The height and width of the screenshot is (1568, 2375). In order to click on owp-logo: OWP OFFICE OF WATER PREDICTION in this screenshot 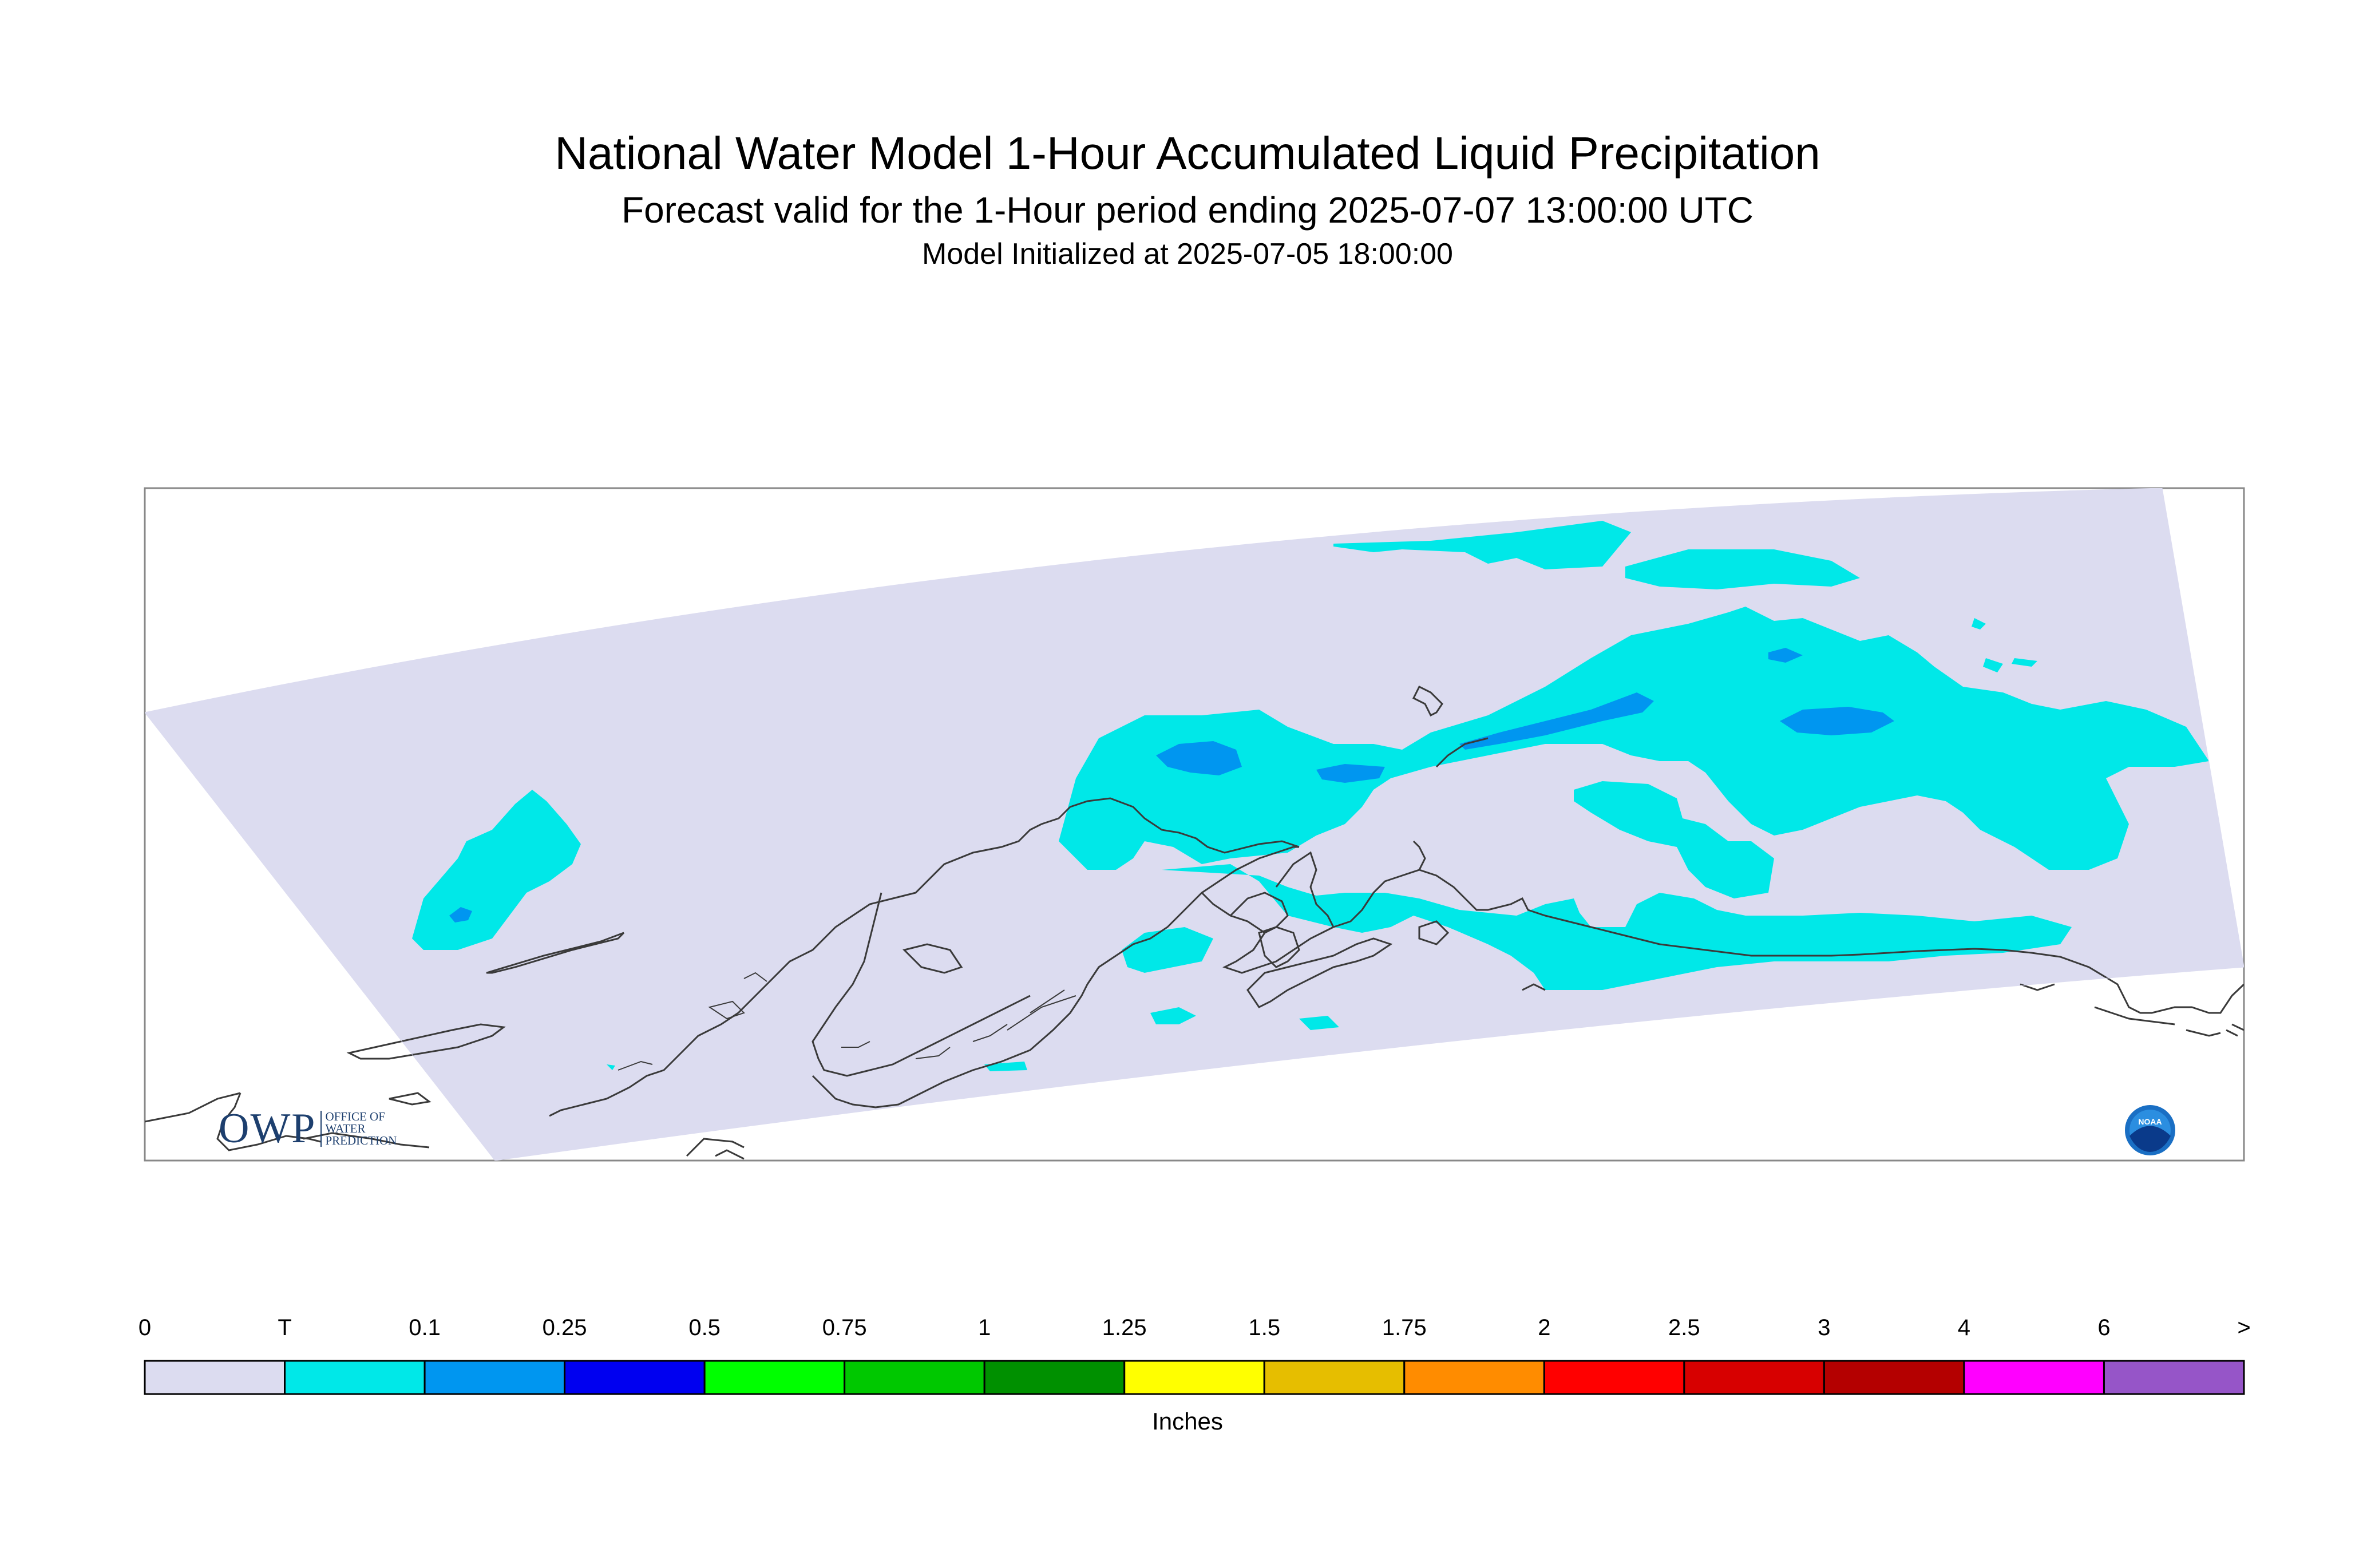, I will do `click(308, 1128)`.